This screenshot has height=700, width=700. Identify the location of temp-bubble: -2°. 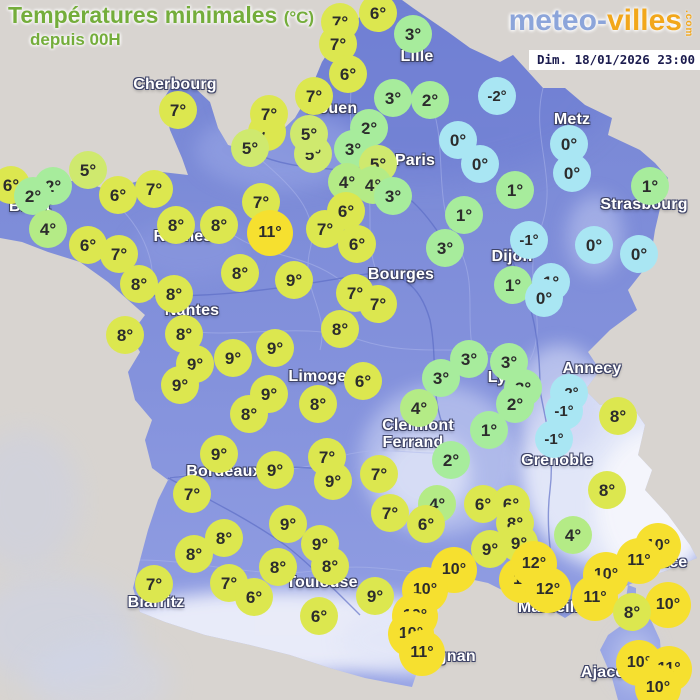
(497, 96).